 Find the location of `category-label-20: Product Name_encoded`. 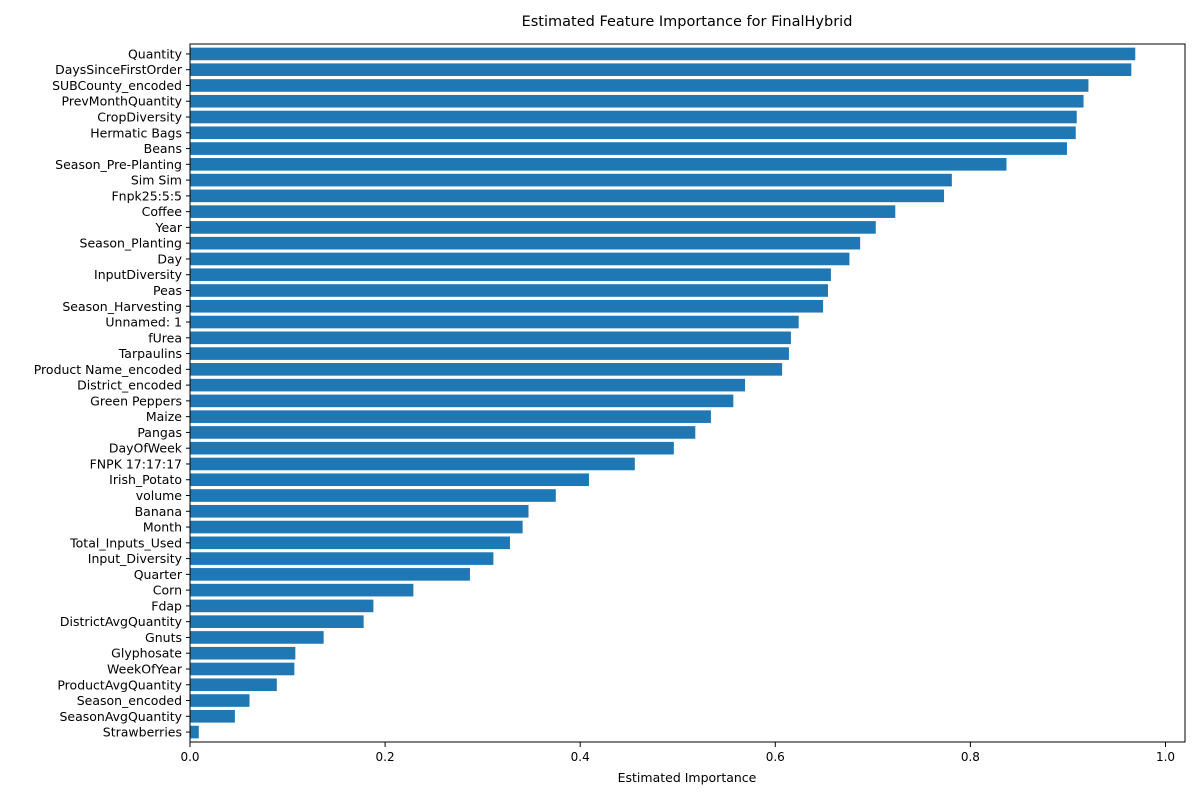

category-label-20: Product Name_encoded is located at coordinates (108, 369).